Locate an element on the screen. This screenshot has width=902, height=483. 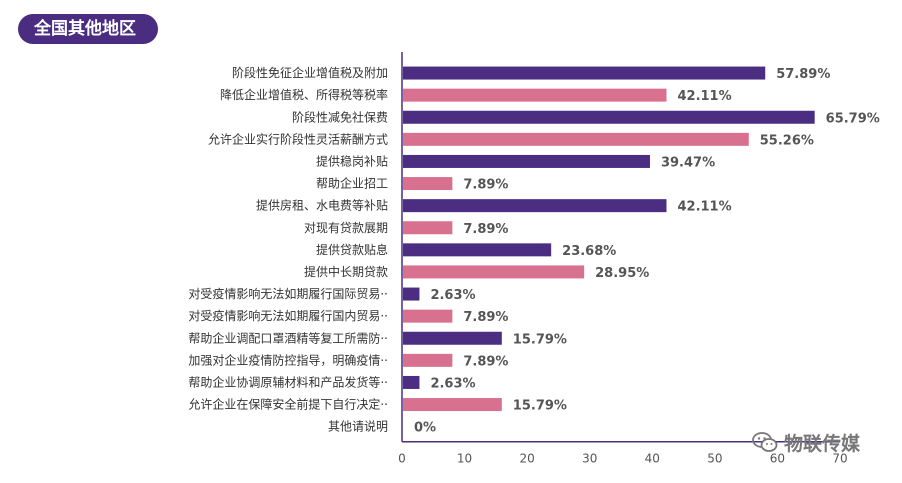
category-label: 帮助企业协调原辅材料和产品发货等·· is located at coordinates (288, 381).